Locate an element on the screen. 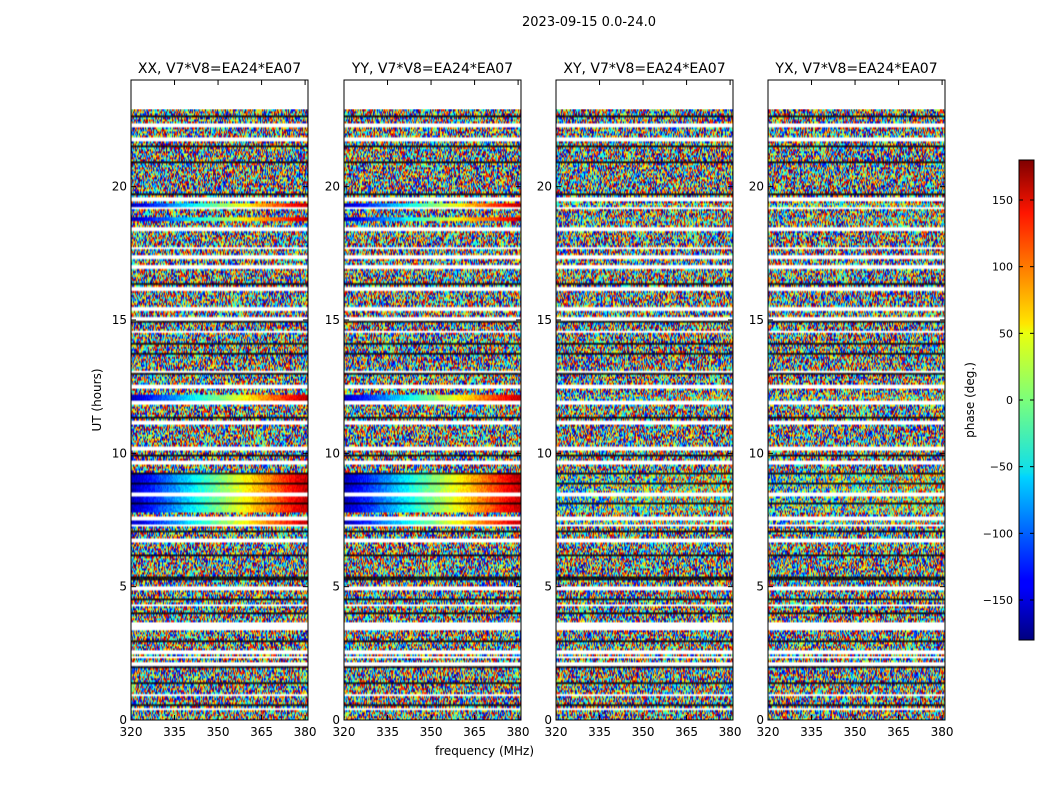  colorbar-tick-label: 150 is located at coordinates (1002, 200).